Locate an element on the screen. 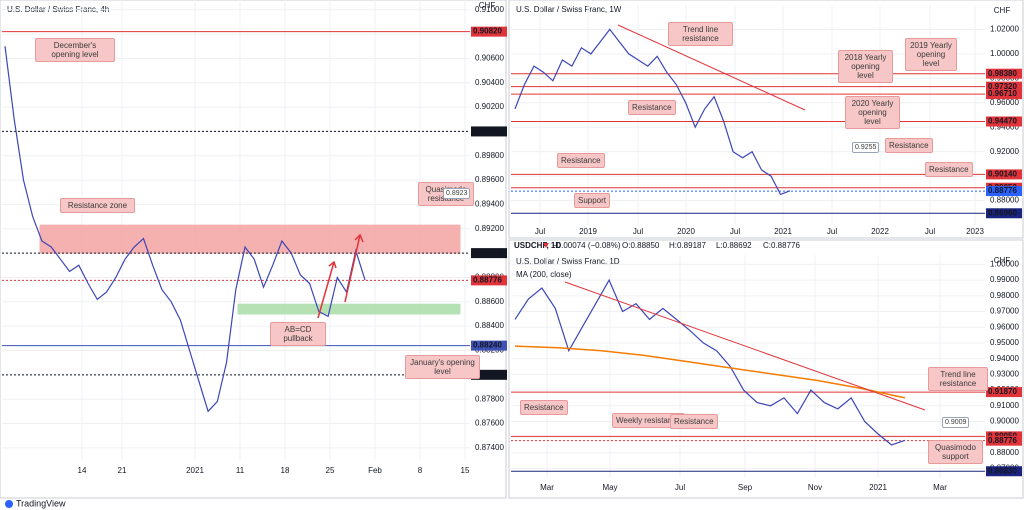 The width and height of the screenshot is (1024, 510). price-tag-label: 0.96710 is located at coordinates (1002, 93).